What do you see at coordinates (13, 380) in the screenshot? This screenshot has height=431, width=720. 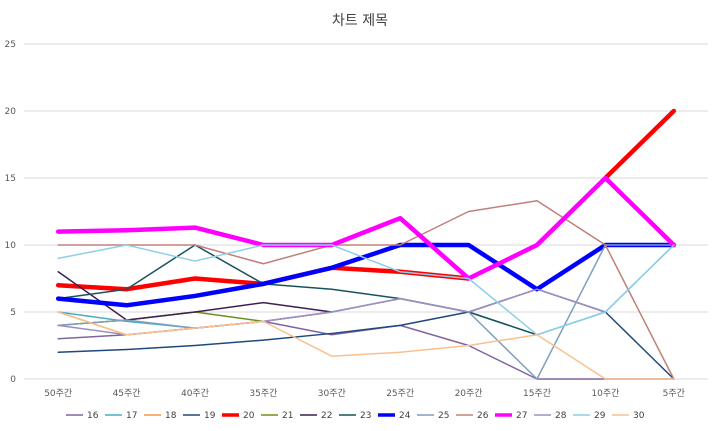 I see `y-tick-label: 0` at bounding box center [13, 380].